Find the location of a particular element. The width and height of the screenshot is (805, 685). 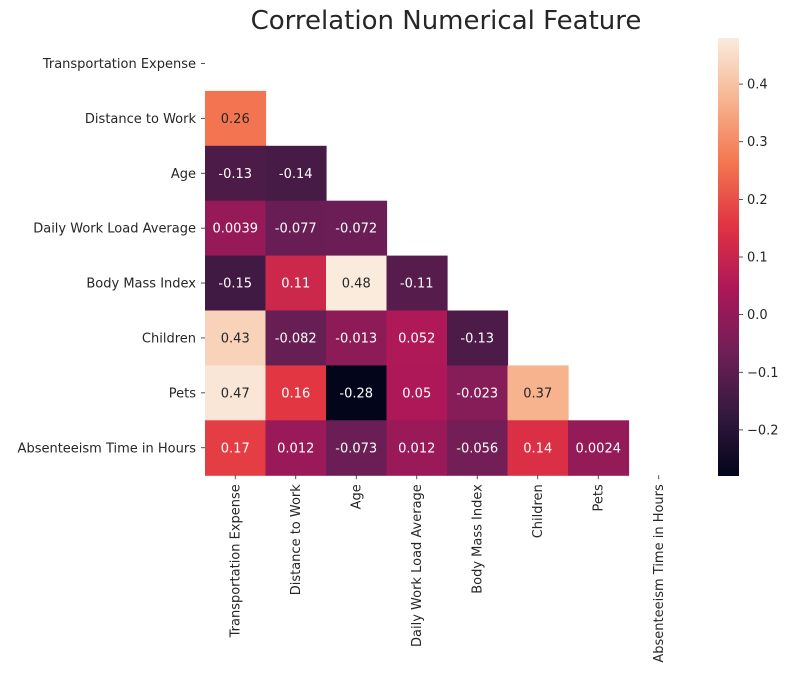

heatmap-cell-label: -0.28 is located at coordinates (356, 393).